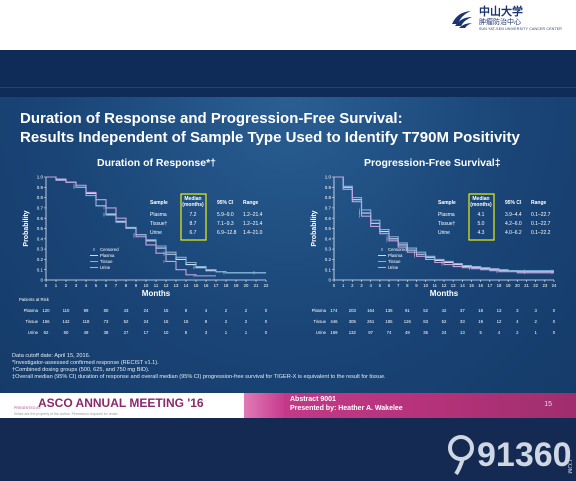  What do you see at coordinates (86, 321) in the screenshot?
I see `at-risk-count: 118` at bounding box center [86, 321].